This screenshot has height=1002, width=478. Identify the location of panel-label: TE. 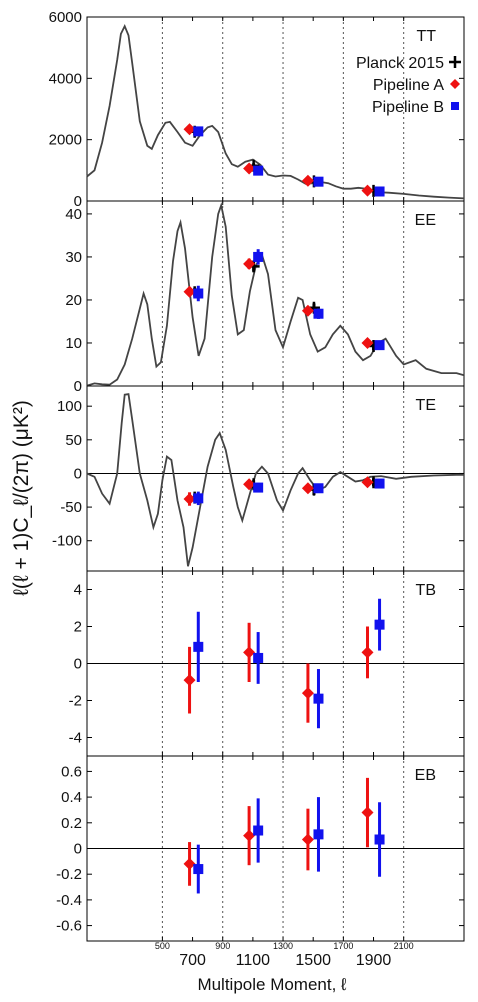
(426, 405).